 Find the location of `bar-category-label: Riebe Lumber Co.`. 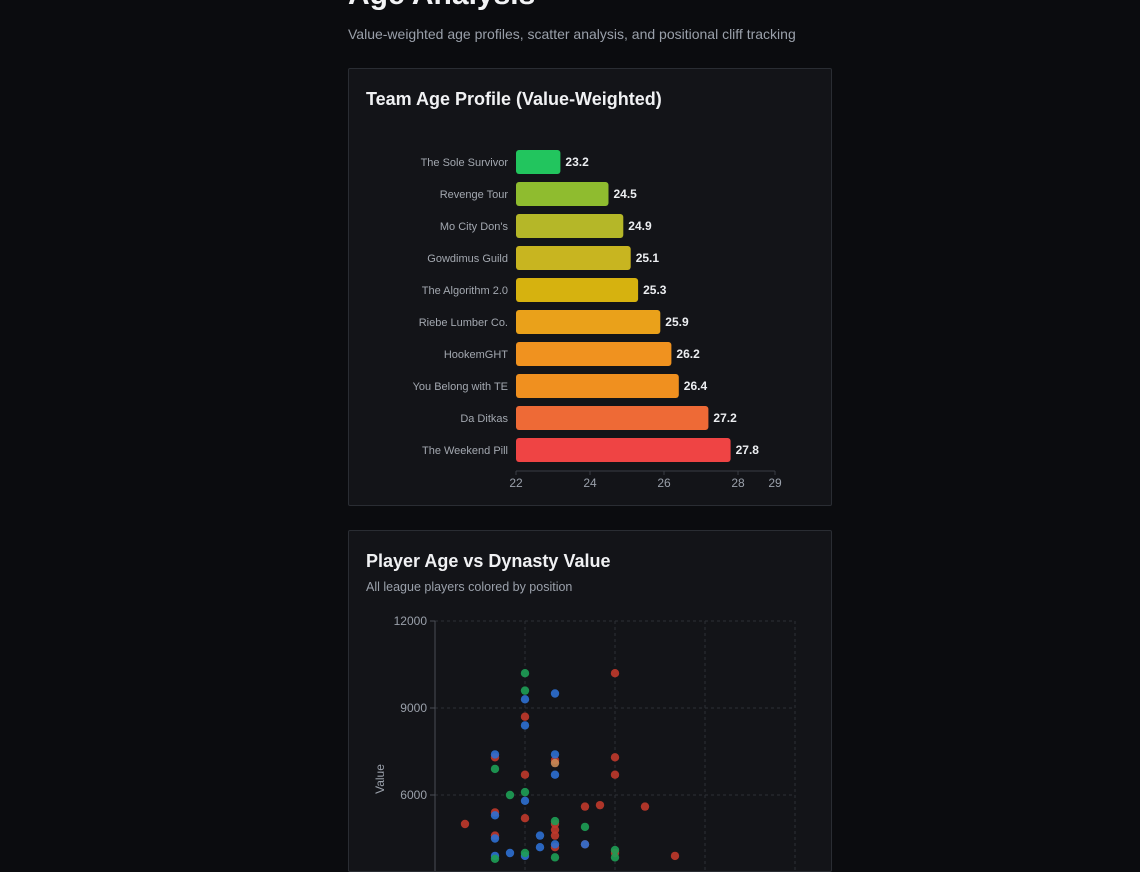

bar-category-label: Riebe Lumber Co. is located at coordinates (463, 323).